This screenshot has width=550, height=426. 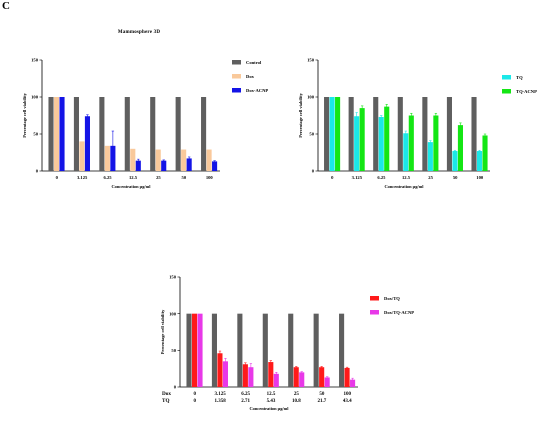 What do you see at coordinates (526, 91) in the screenshot?
I see `legend-label-tq-acnp: TQ-ACNP` at bounding box center [526, 91].